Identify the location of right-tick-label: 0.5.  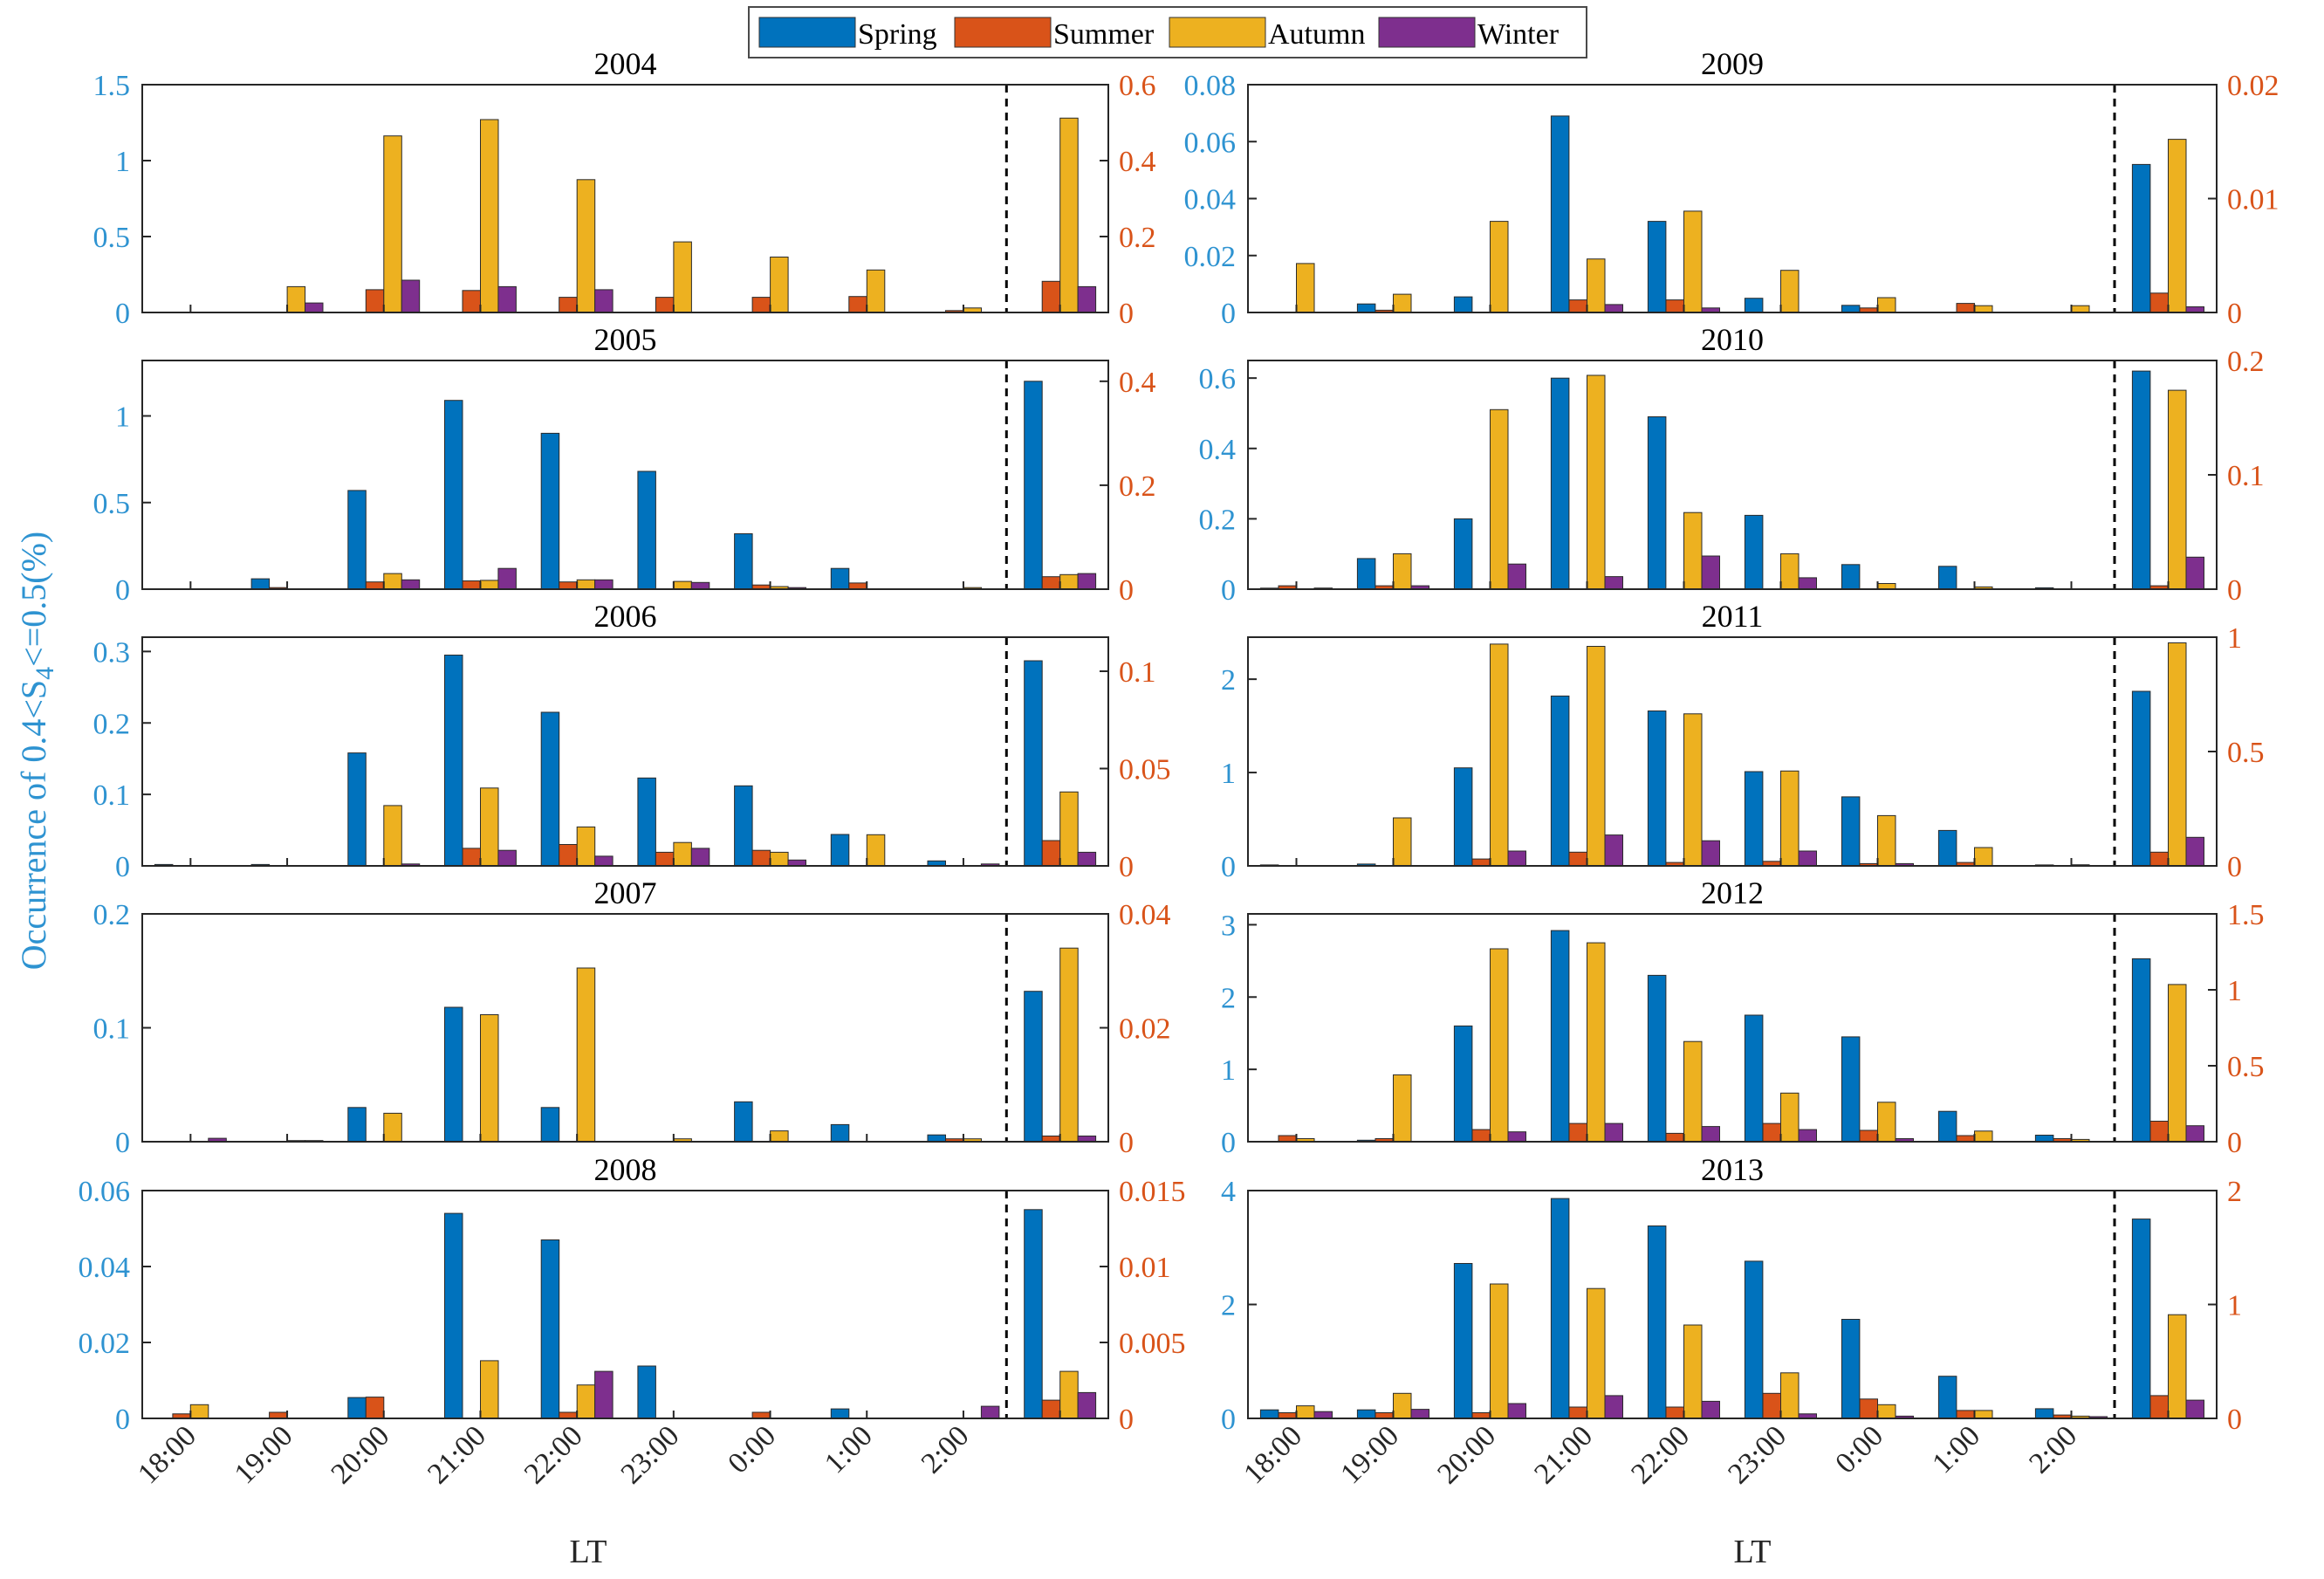
(2246, 1067).